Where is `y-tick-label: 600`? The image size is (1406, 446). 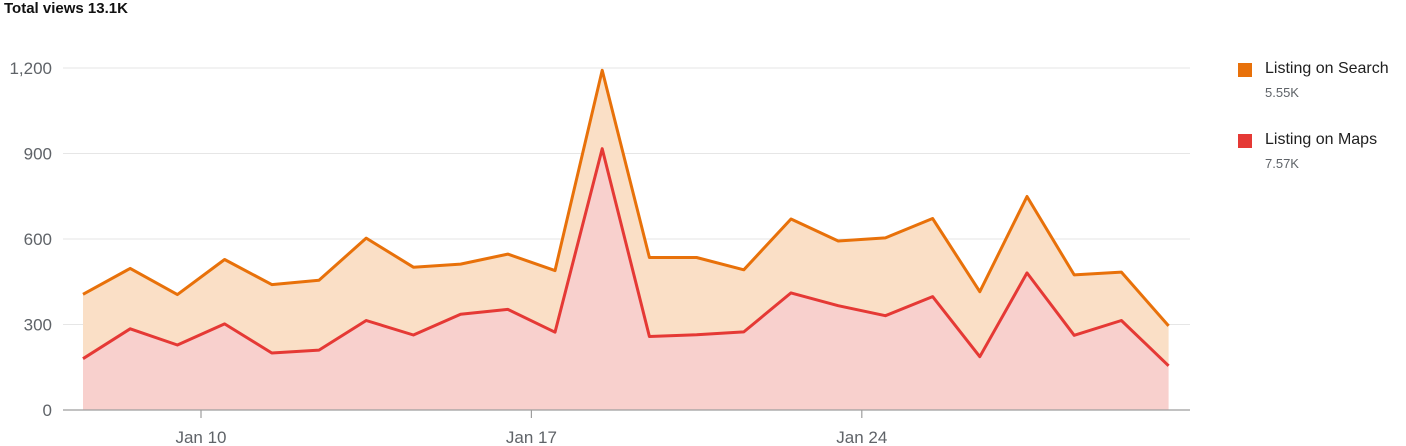
y-tick-label: 600 is located at coordinates (38, 239).